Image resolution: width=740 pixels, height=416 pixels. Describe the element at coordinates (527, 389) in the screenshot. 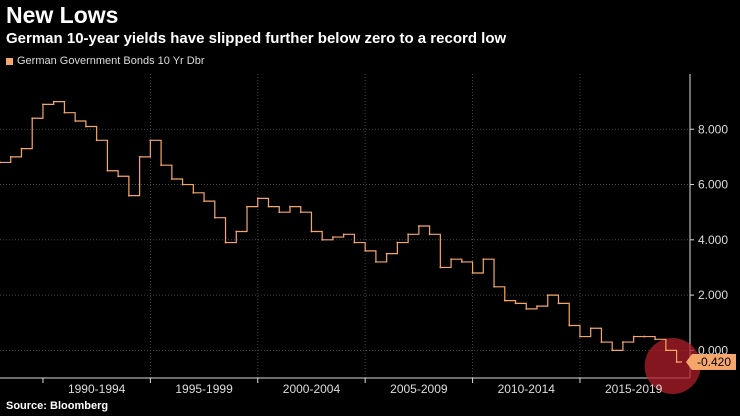

I see `x-tick-label: 2010-2014` at that location.